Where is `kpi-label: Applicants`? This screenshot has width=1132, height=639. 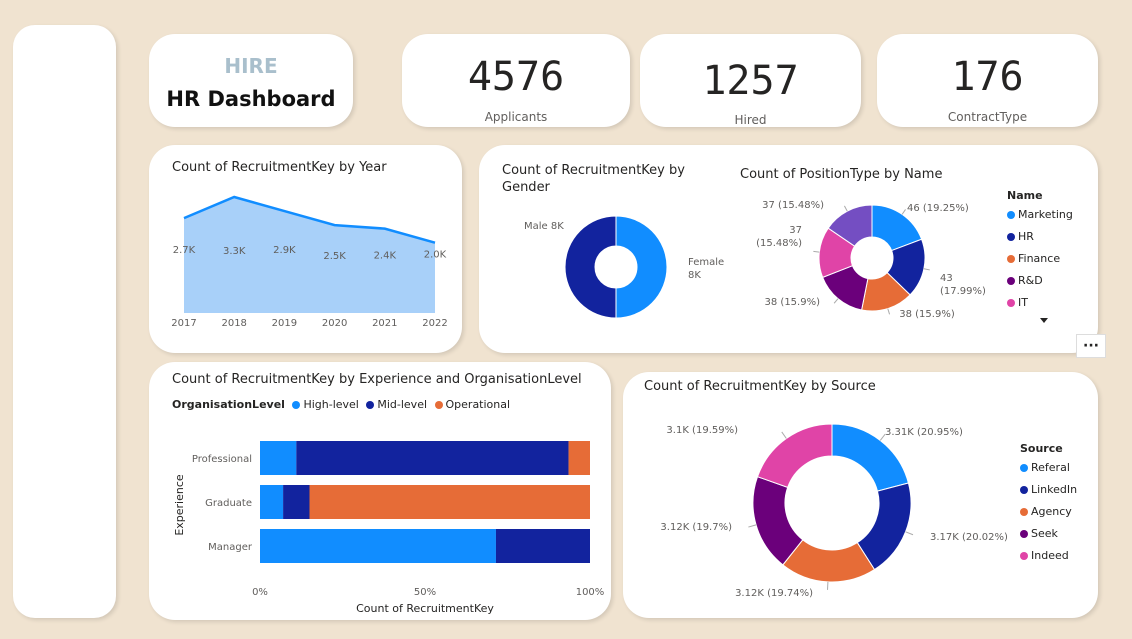 kpi-label: Applicants is located at coordinates (516, 117).